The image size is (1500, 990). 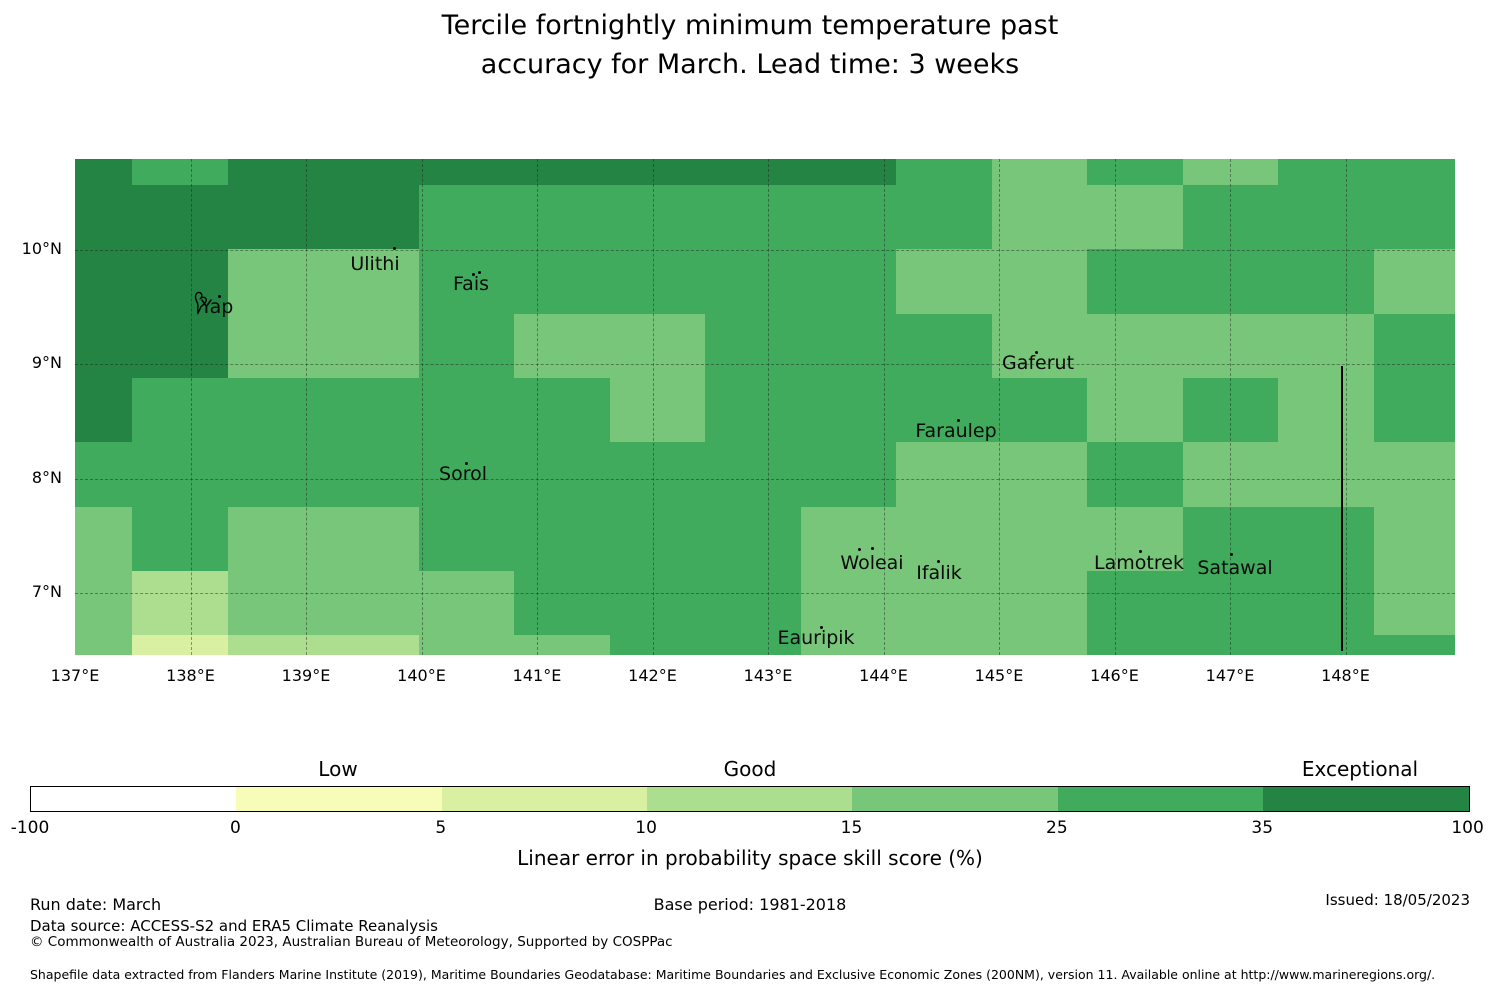 I want to click on yap-island-shape, so click(x=200, y=303).